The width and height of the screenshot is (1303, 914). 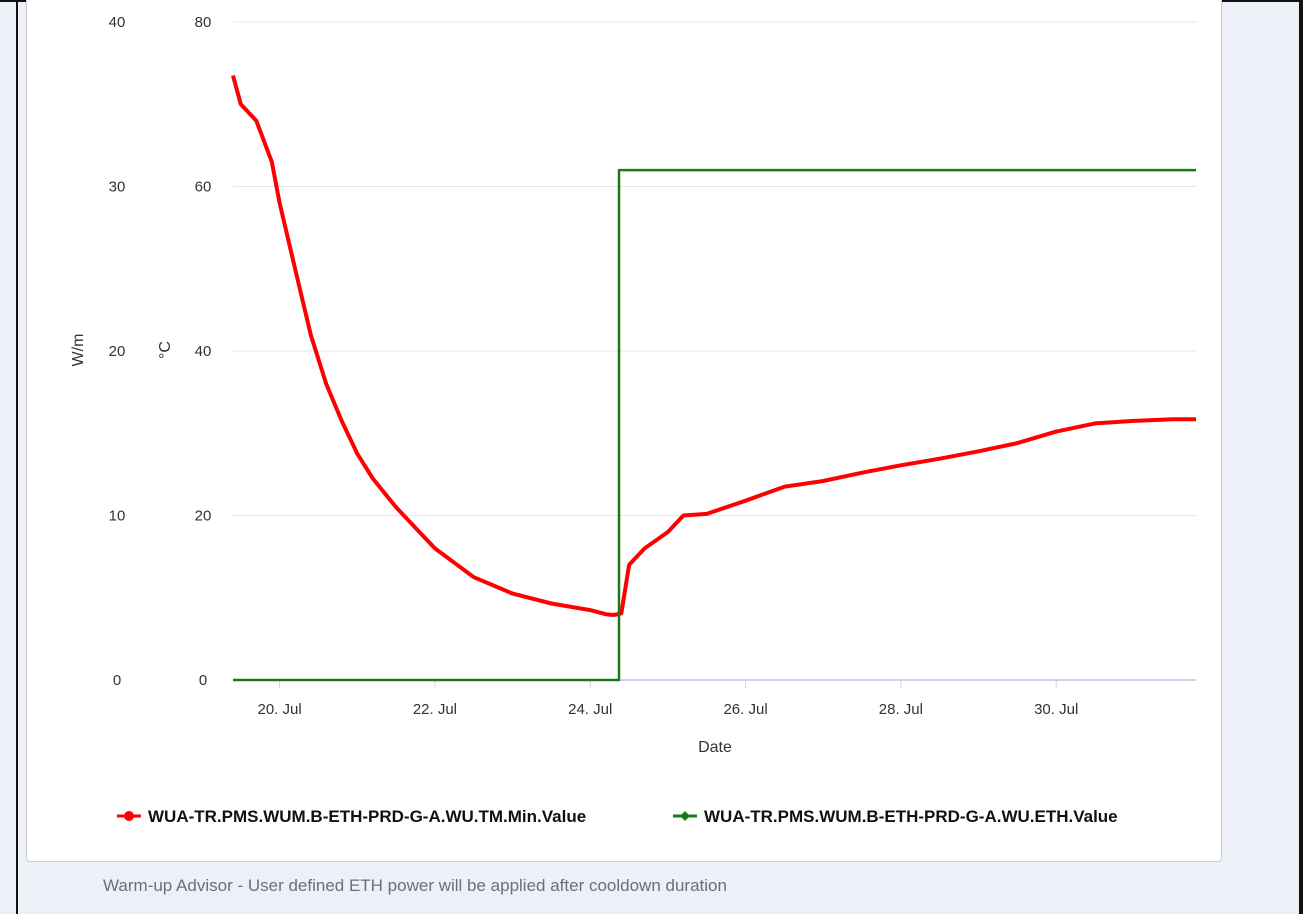 What do you see at coordinates (17, 457) in the screenshot?
I see `window-border-left` at bounding box center [17, 457].